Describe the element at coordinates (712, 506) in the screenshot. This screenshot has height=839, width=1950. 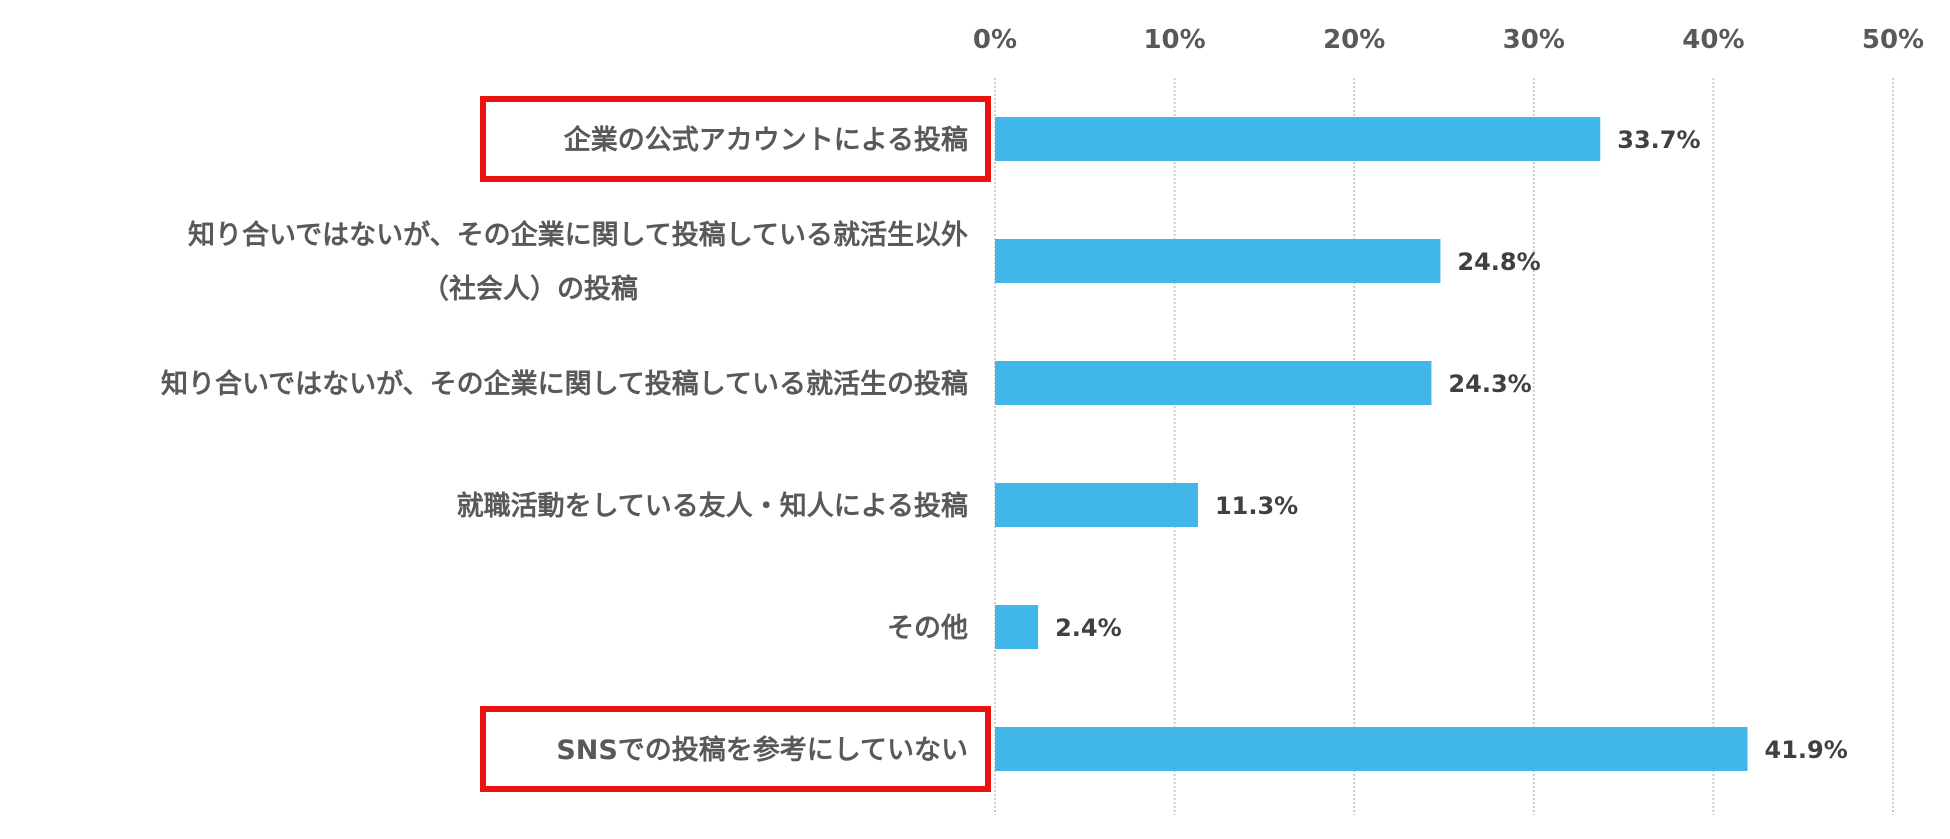
I see `category-label: 就職活動をしている友人・知人による投稿` at that location.